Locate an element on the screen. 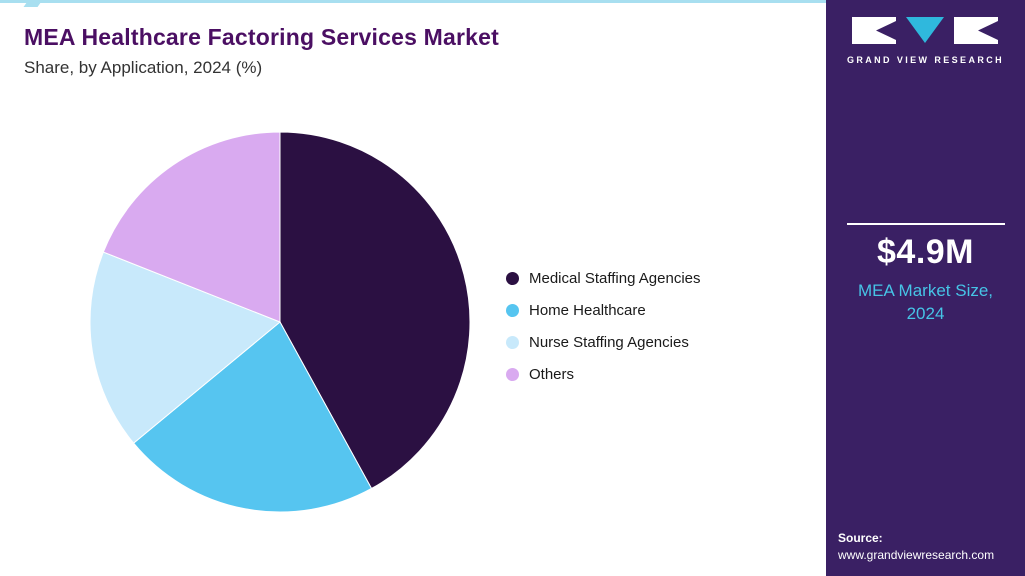  legend-item: Others is located at coordinates (603, 374).